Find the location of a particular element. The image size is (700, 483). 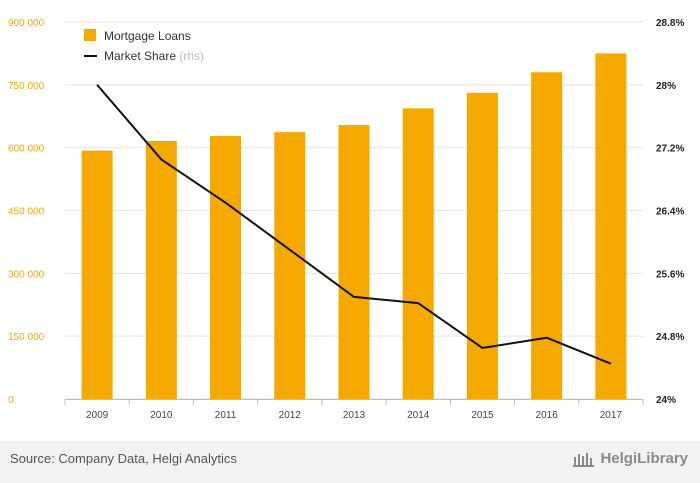

bar-2016 is located at coordinates (547, 236).